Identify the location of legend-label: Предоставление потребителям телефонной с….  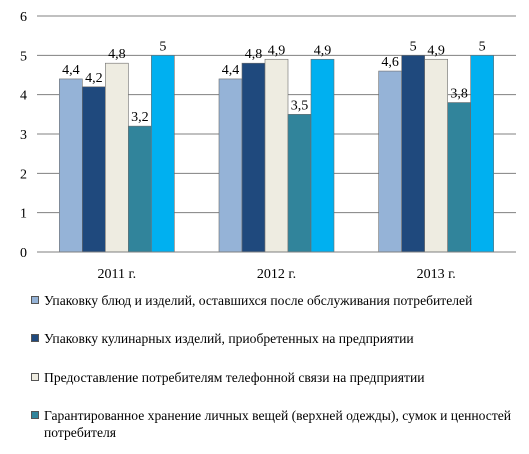
(234, 377).